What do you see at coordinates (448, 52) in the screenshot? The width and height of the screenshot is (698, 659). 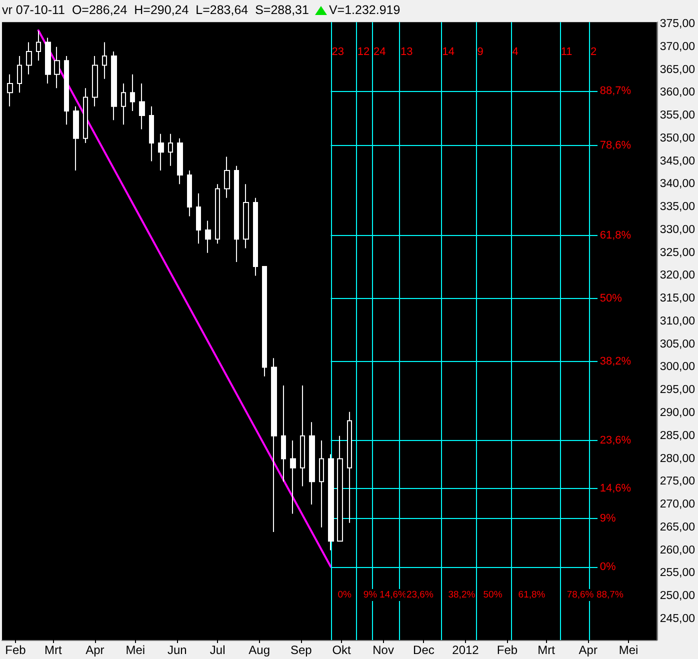 I see `annotation: 14` at bounding box center [448, 52].